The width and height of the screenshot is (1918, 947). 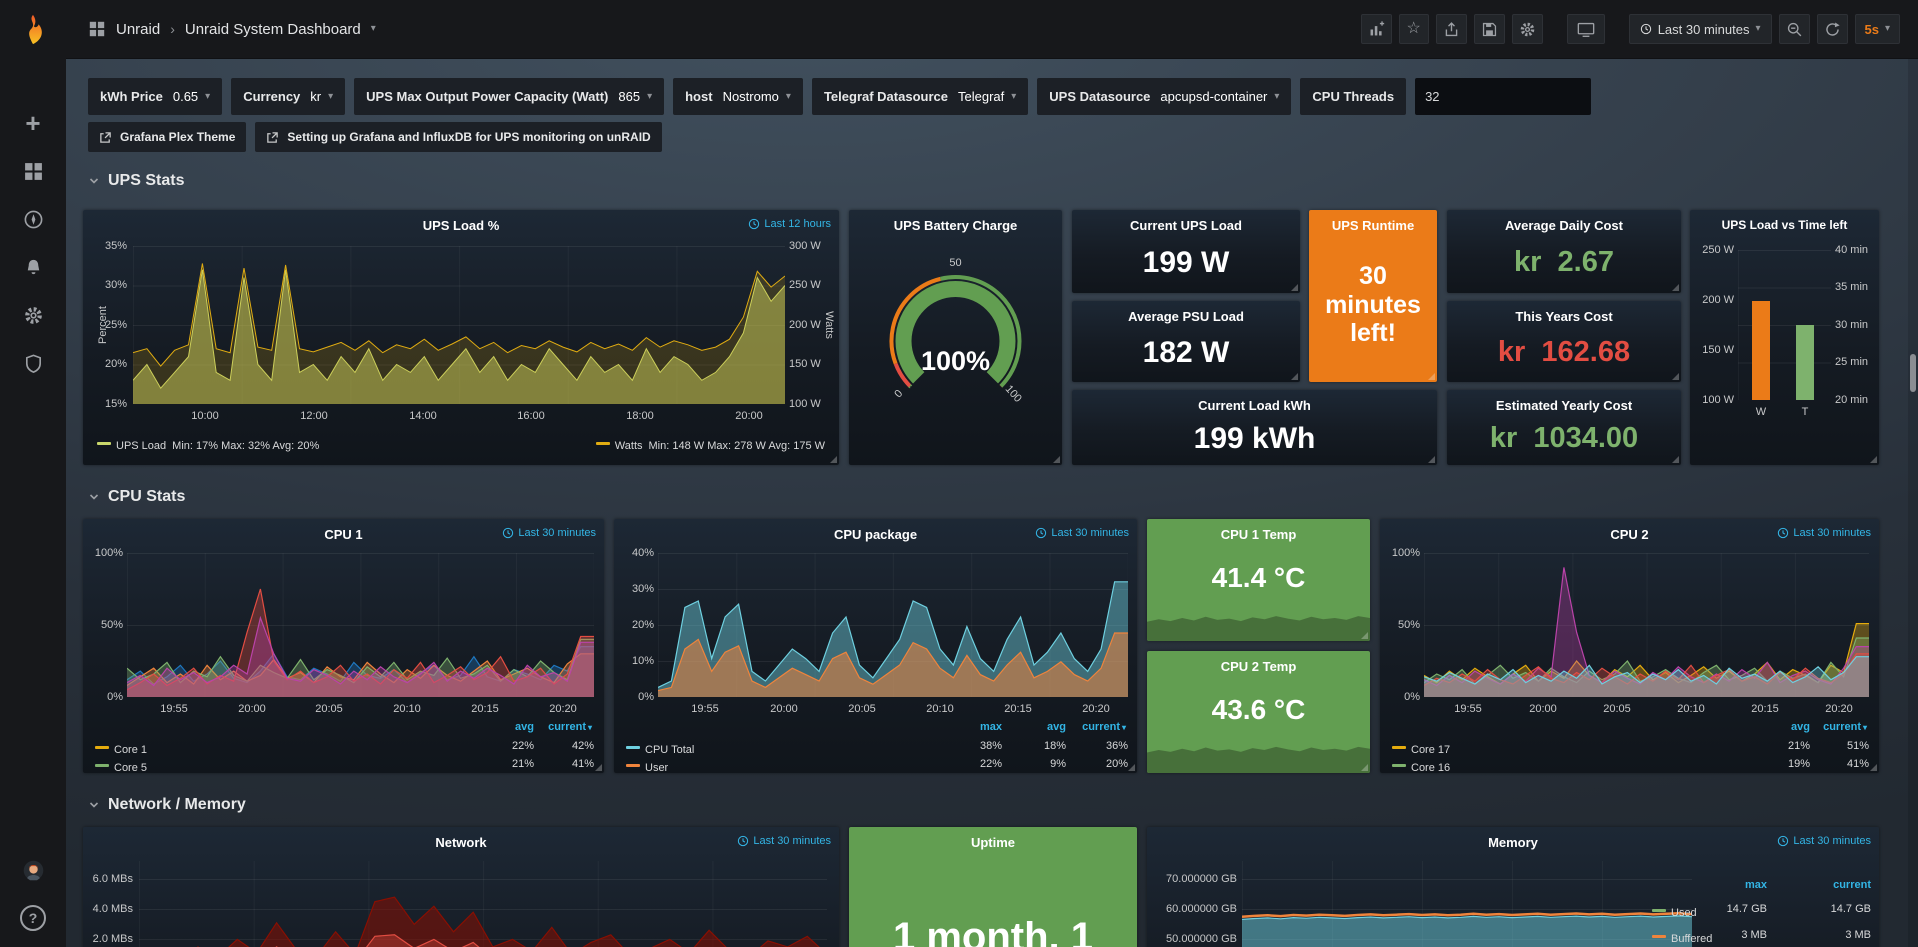 I want to click on section-ups-stats: UPS Stats, so click(x=136, y=181).